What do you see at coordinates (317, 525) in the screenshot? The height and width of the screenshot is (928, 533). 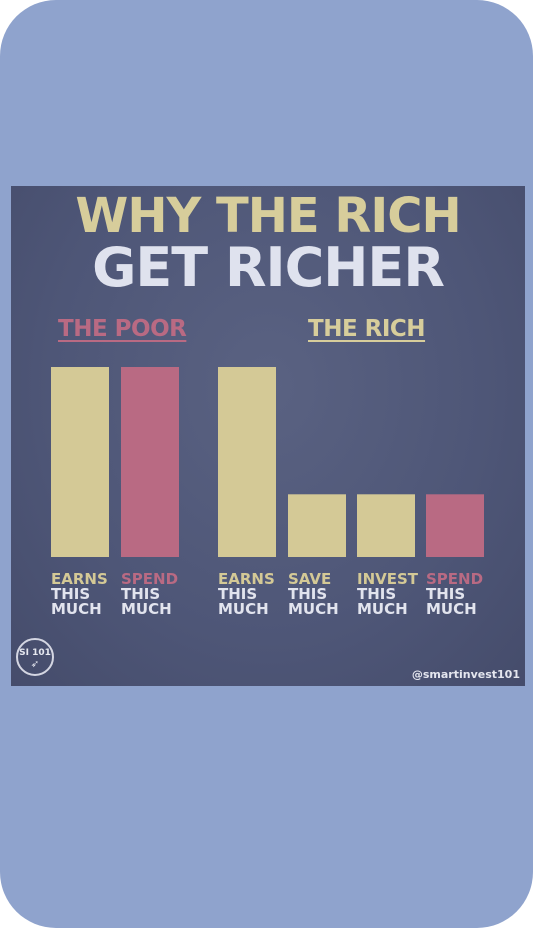 I see `bar-the-rich-save` at bounding box center [317, 525].